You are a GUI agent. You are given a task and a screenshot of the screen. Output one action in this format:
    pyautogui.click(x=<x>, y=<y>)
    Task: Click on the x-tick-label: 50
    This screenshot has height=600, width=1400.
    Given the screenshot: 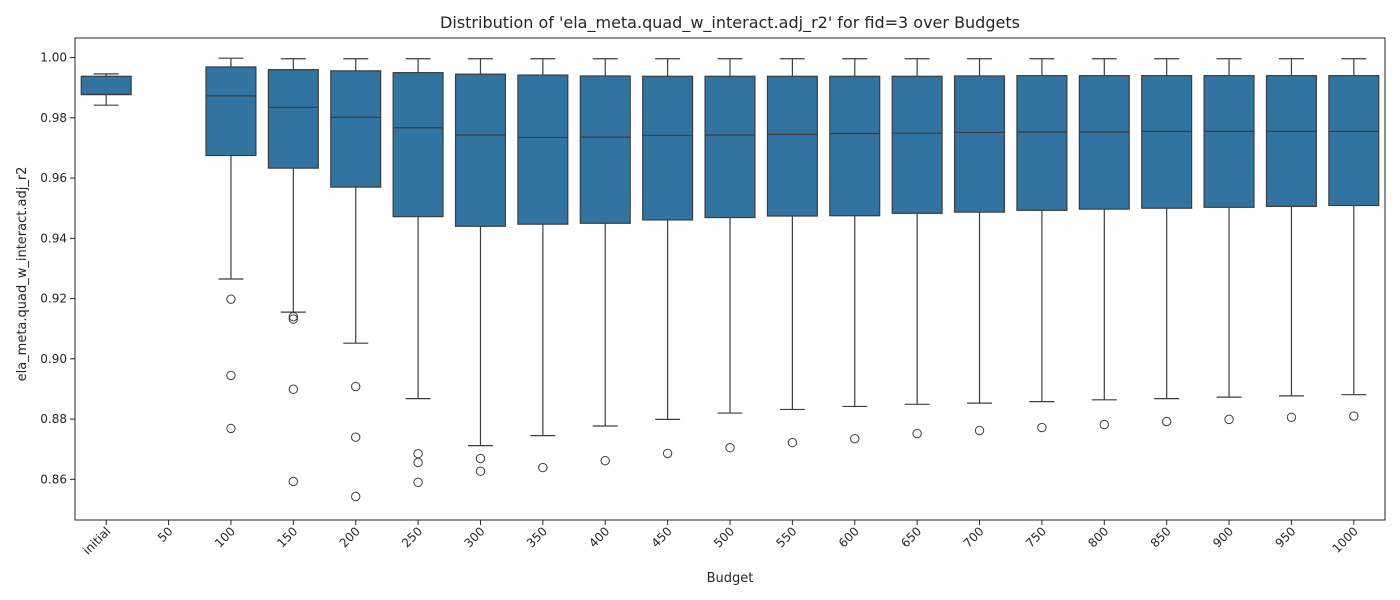 What is the action you would take?
    pyautogui.click(x=165, y=534)
    